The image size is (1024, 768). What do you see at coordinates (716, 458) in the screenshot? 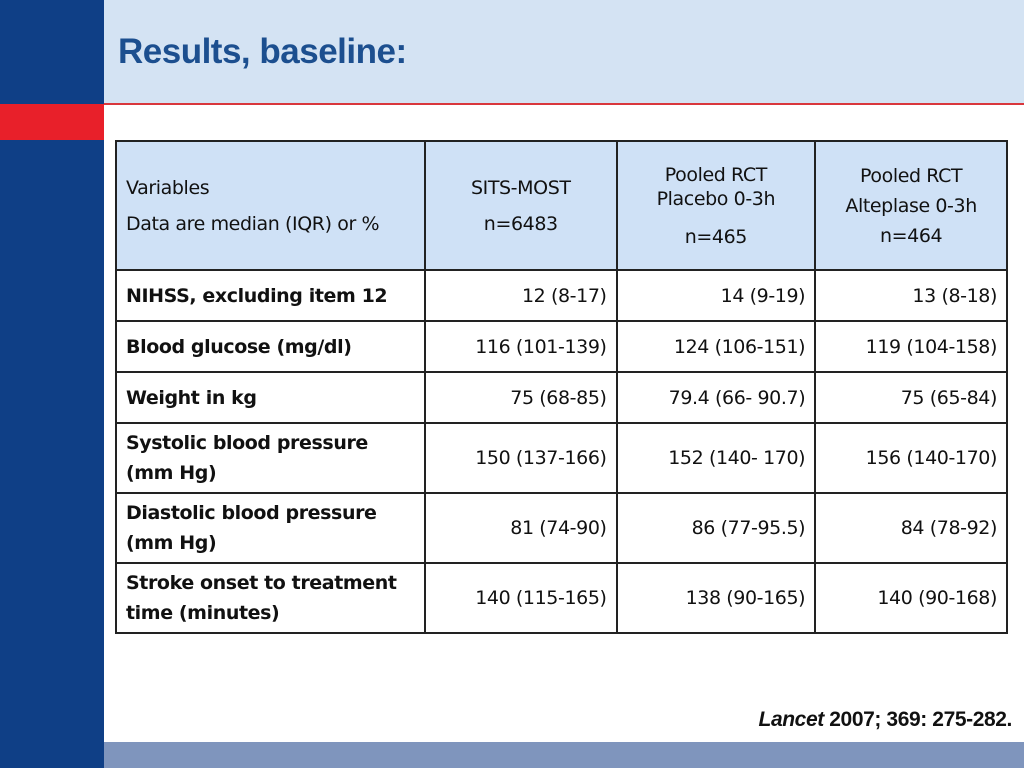
I see `placebo-value: 152 (140- 170)` at bounding box center [716, 458].